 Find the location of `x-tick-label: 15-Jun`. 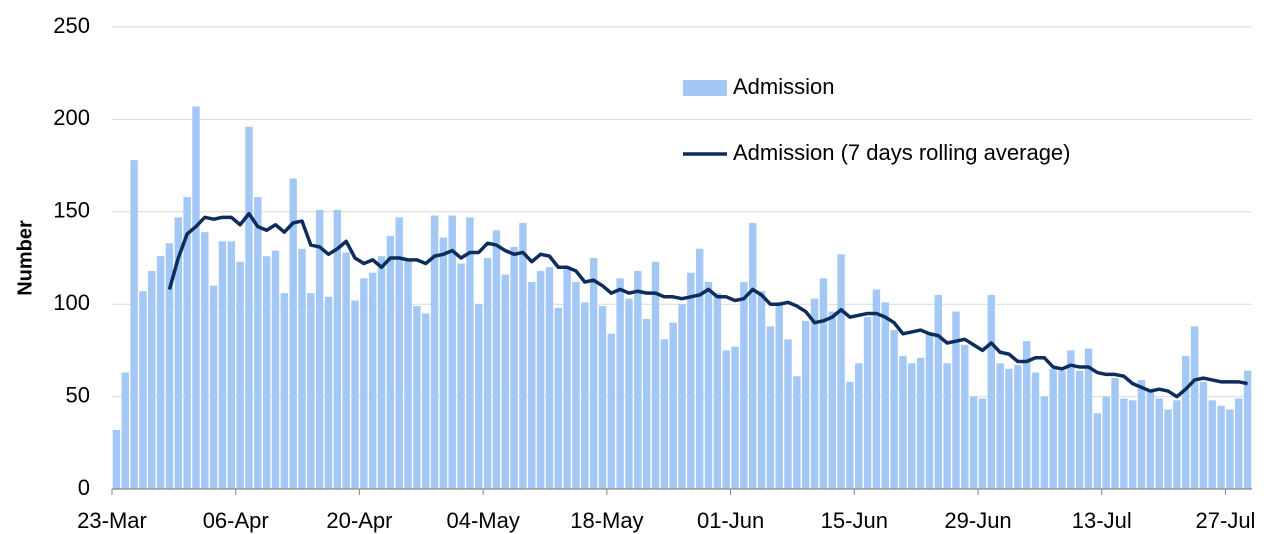

x-tick-label: 15-Jun is located at coordinates (854, 520).